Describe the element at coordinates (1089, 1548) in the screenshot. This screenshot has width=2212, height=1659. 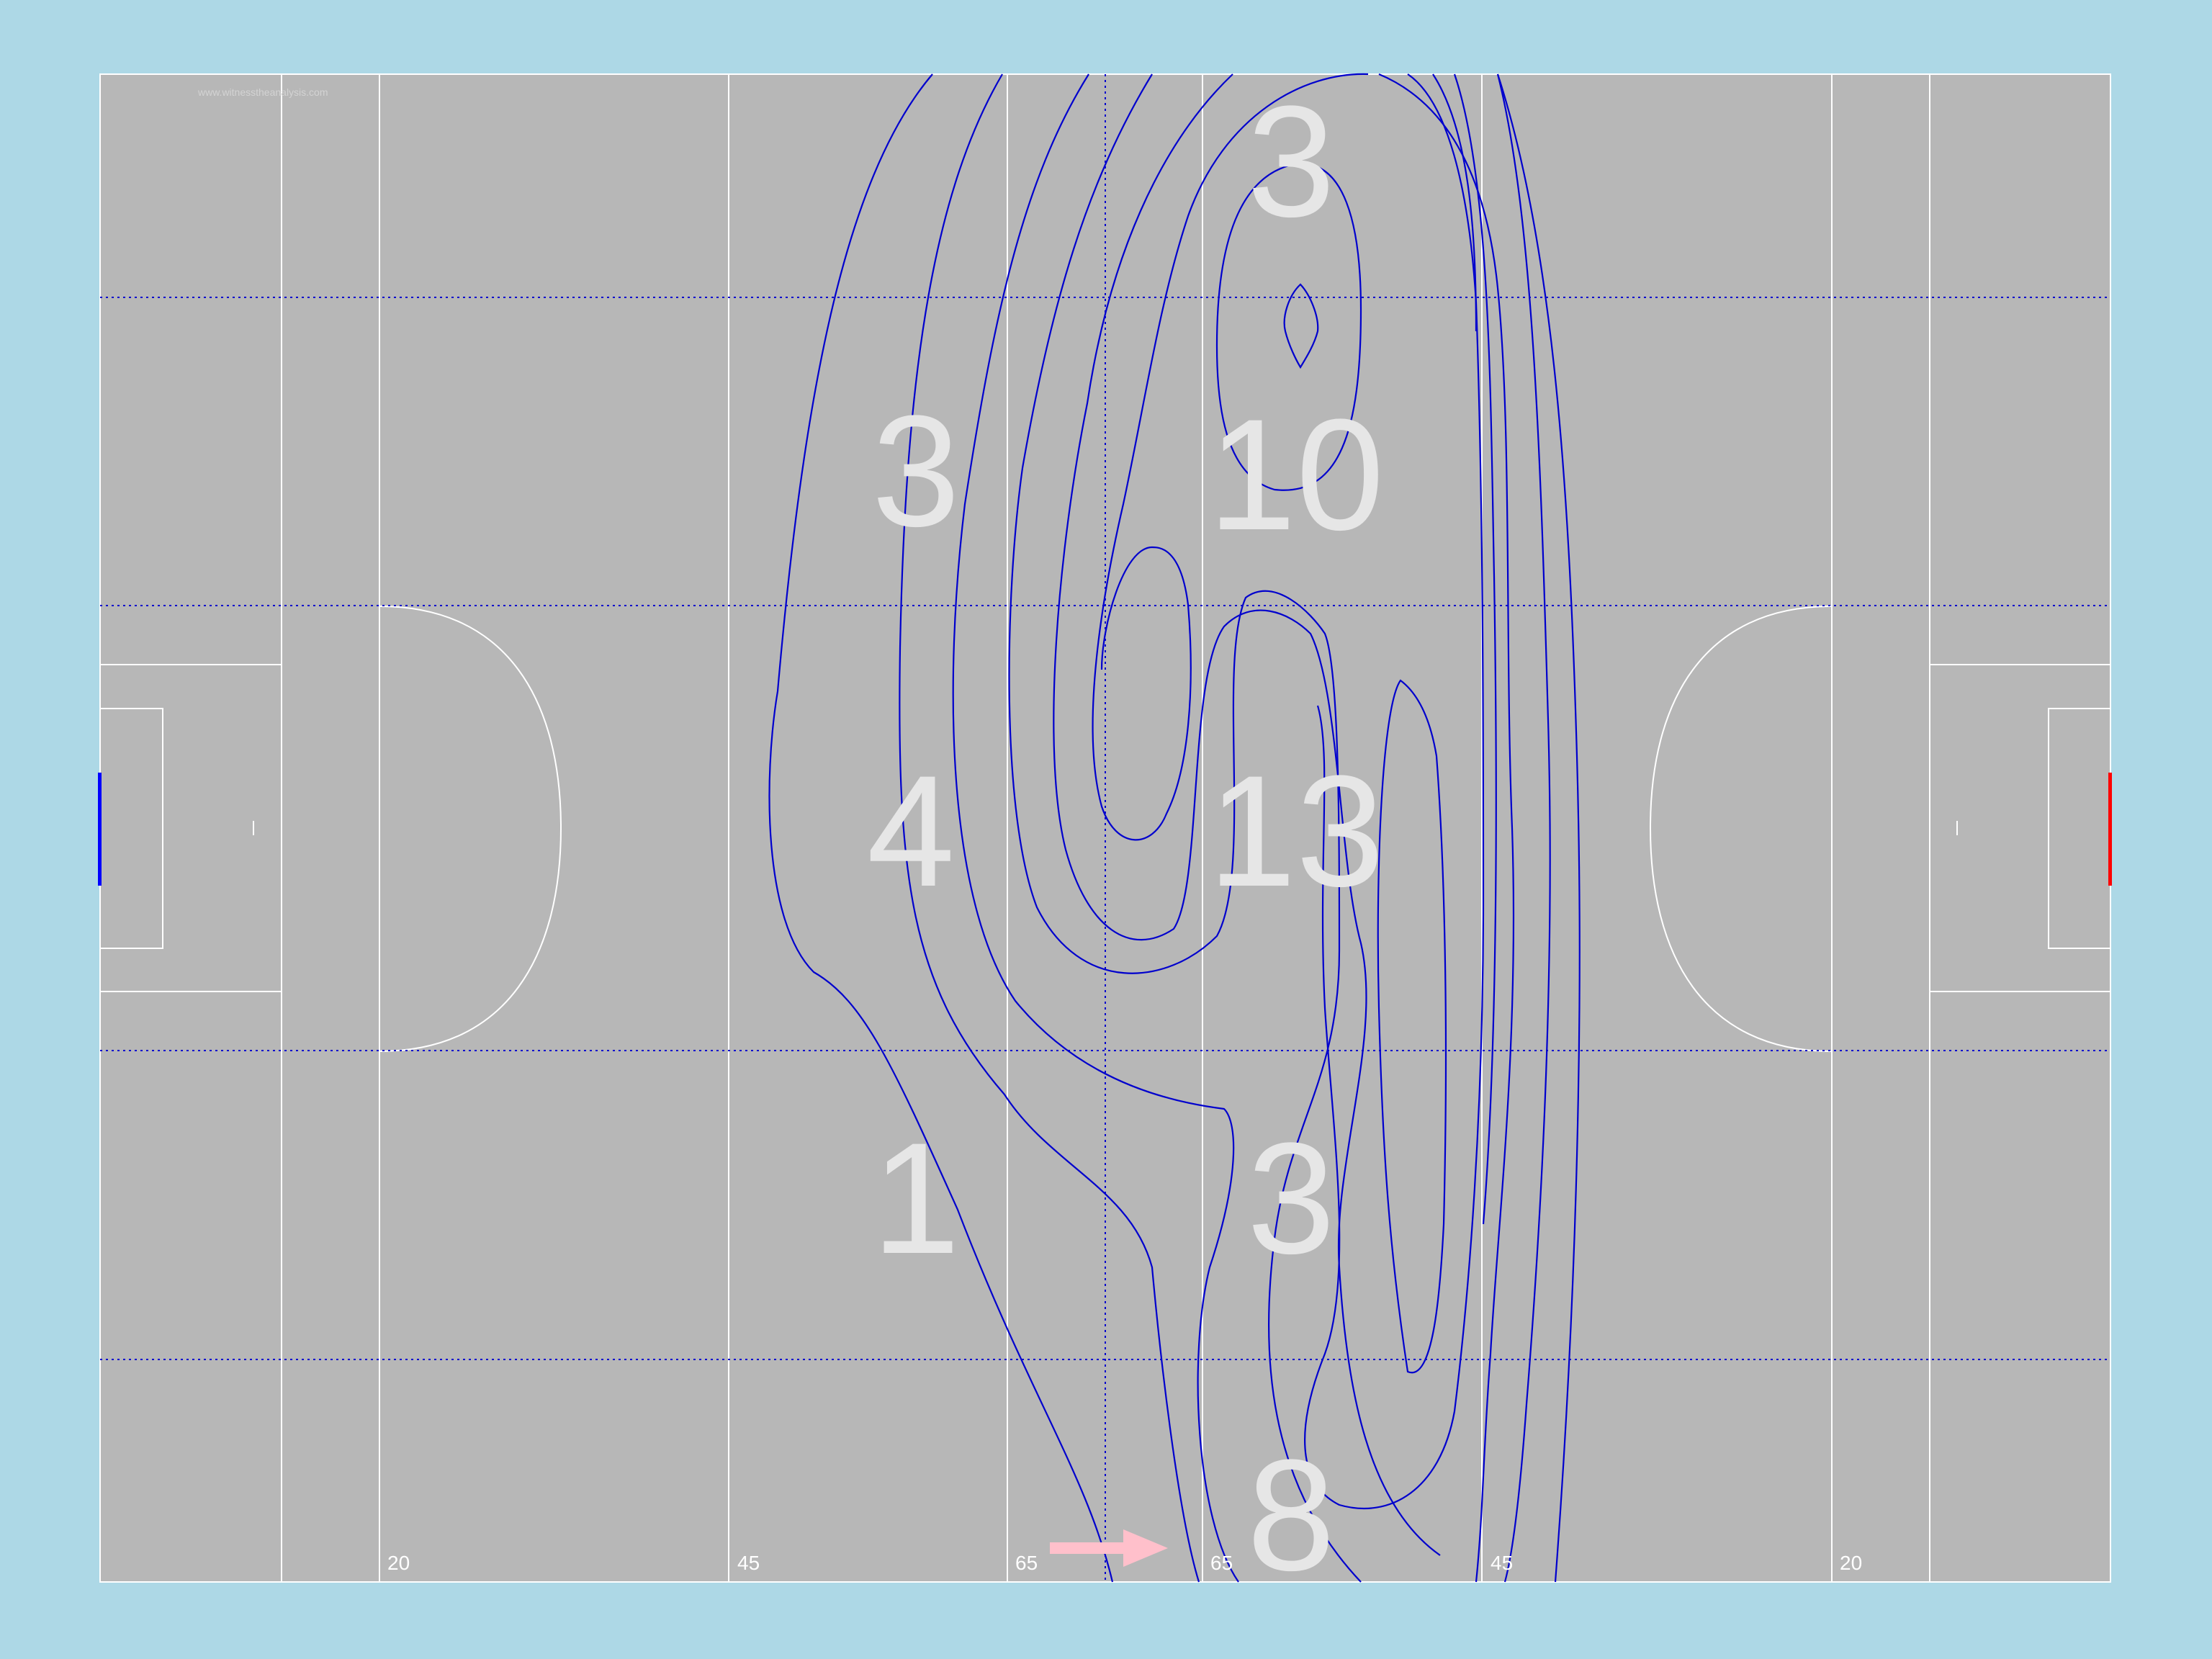
I see `arrow-shaft` at that location.